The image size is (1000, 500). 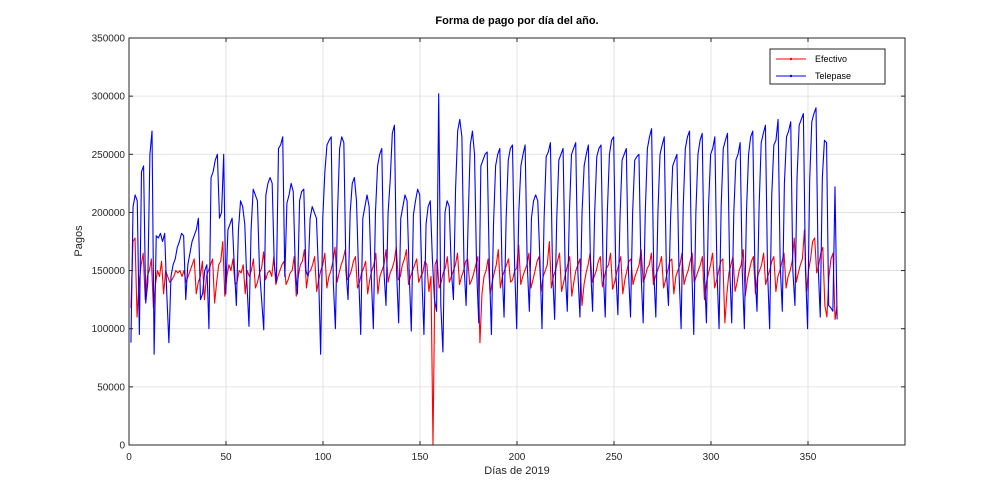 I want to click on y-tick-label: 50000, so click(x=111, y=387).